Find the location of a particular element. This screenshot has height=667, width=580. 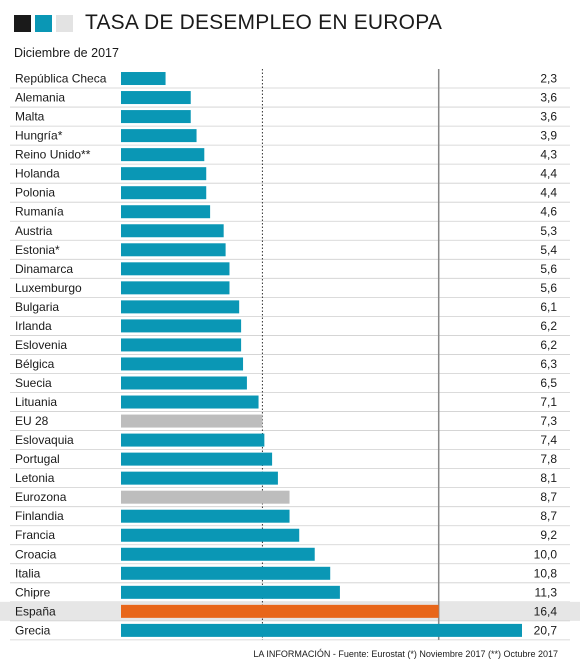

value-label: 9,2 is located at coordinates (548, 535).